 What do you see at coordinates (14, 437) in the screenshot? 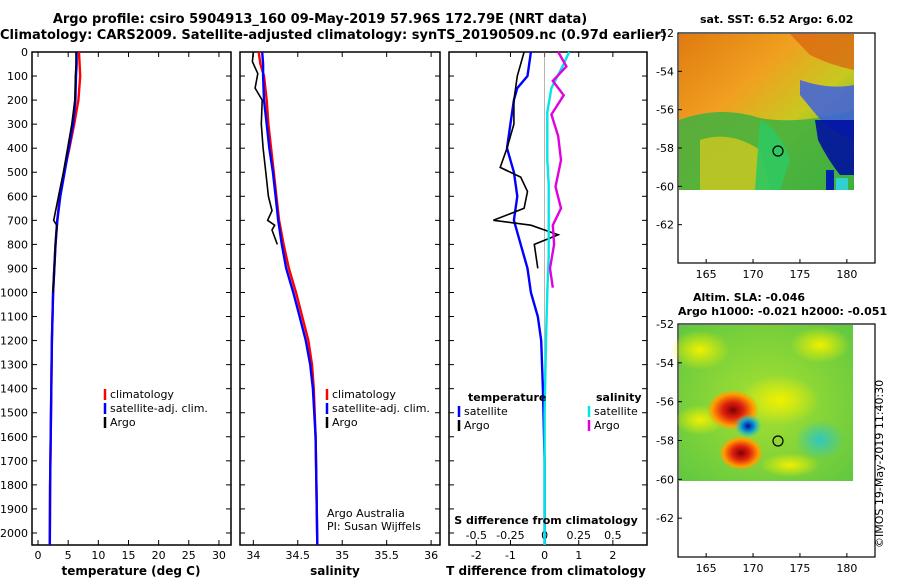
I see `depth-tick-label: 1600` at bounding box center [14, 437].